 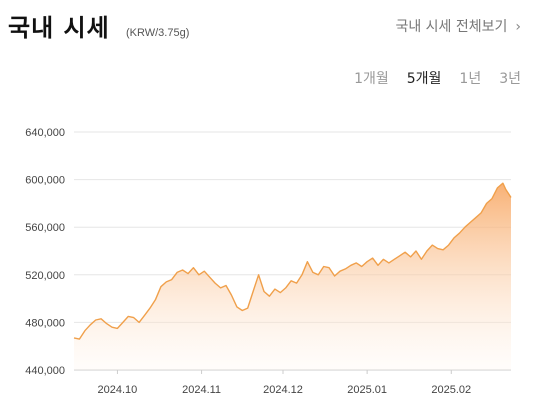 What do you see at coordinates (451, 390) in the screenshot?
I see `x-tick-label: 2025.02` at bounding box center [451, 390].